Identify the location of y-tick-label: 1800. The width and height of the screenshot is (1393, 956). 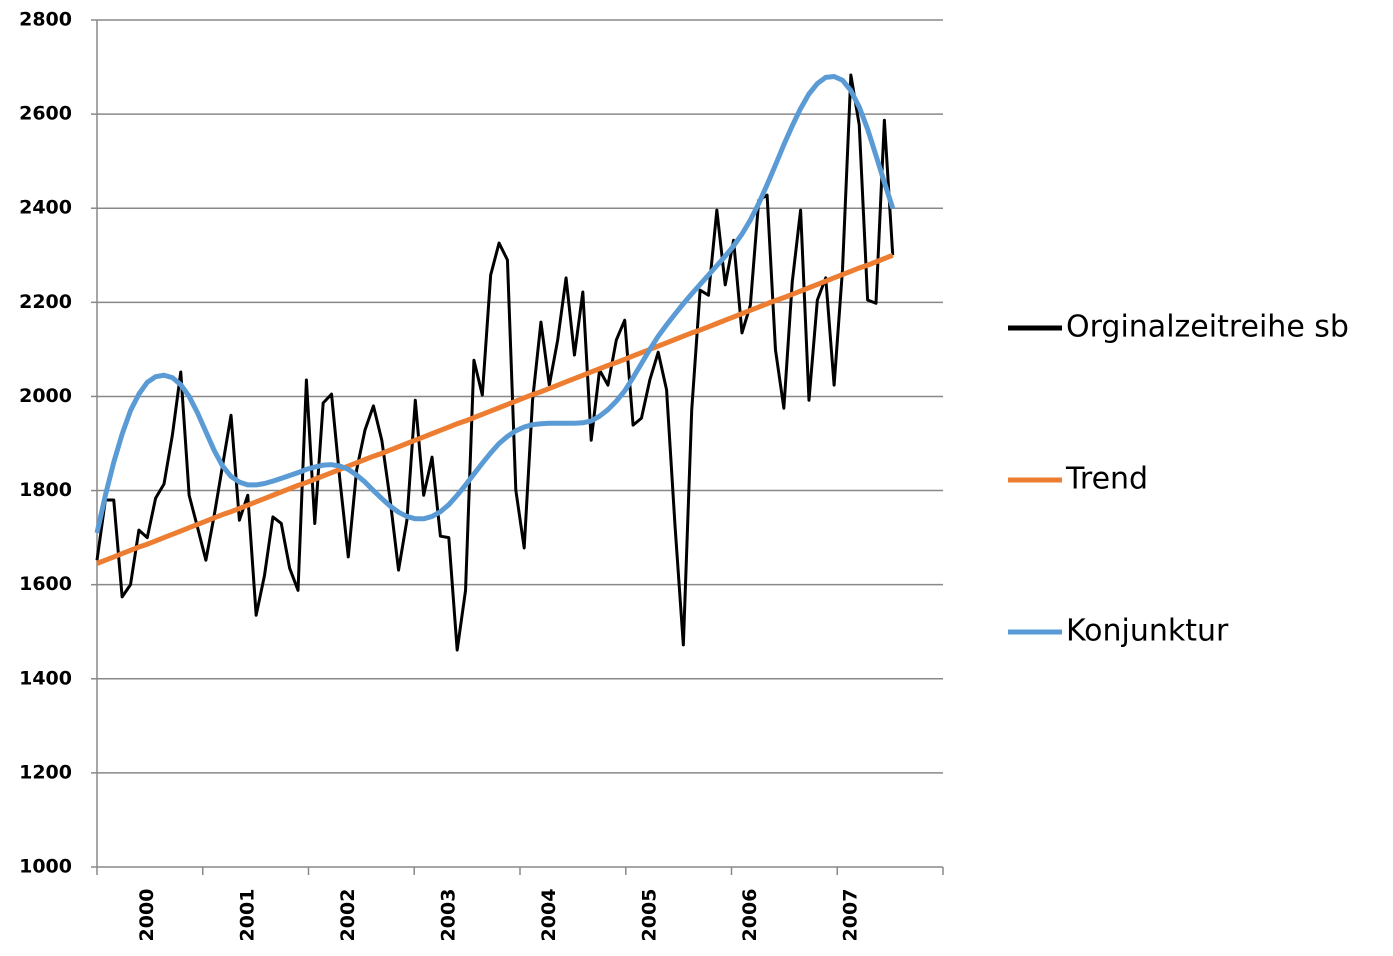
(45, 490).